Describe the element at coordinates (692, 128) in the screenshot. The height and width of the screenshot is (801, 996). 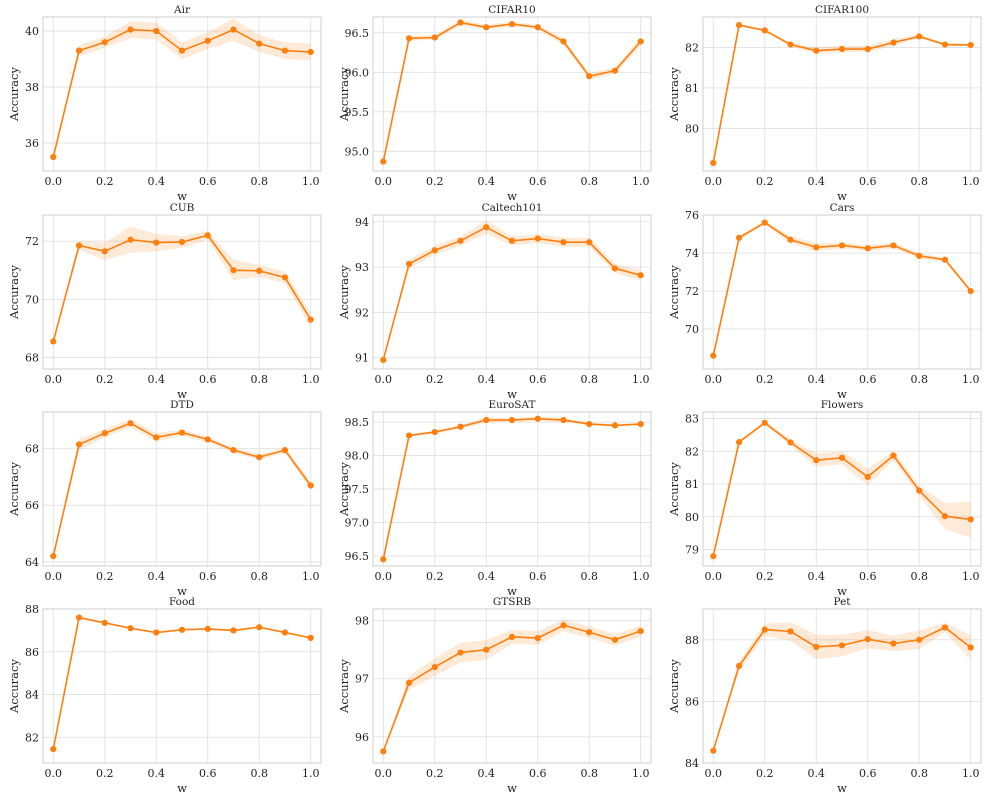
I see `panel-cifar100-ytick-label-0: 80` at that location.